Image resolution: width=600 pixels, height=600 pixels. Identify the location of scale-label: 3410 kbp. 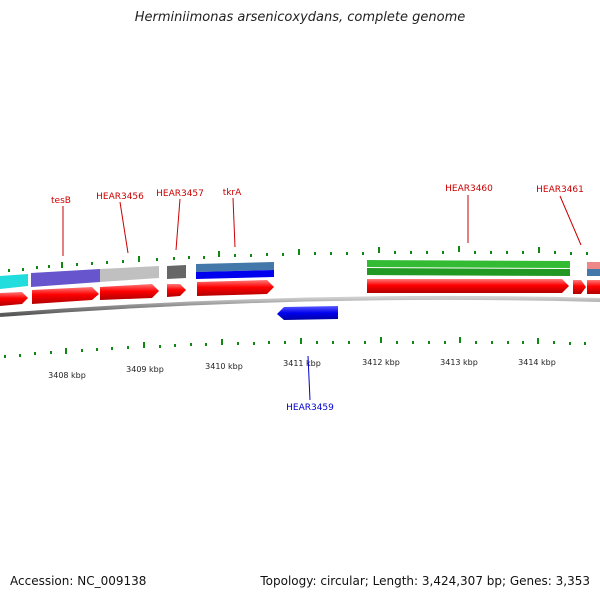
(224, 366).